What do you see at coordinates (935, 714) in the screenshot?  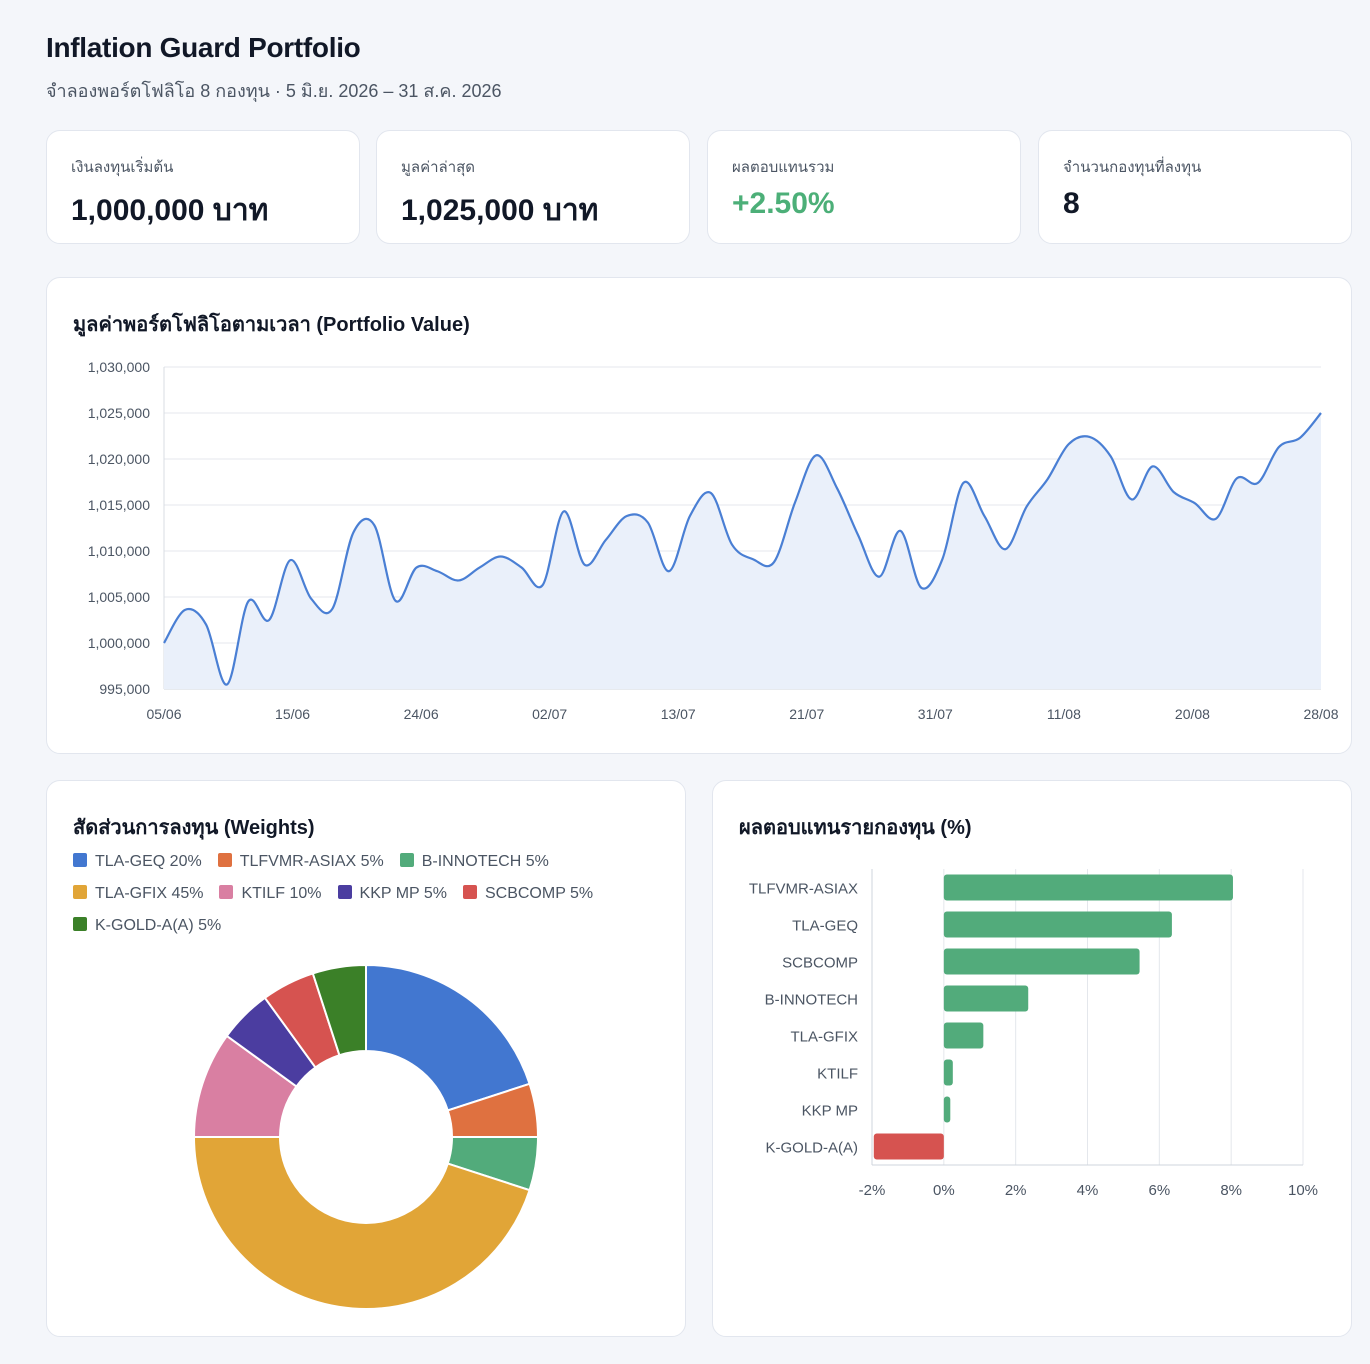 I see `x-tick-label: 31/07` at bounding box center [935, 714].